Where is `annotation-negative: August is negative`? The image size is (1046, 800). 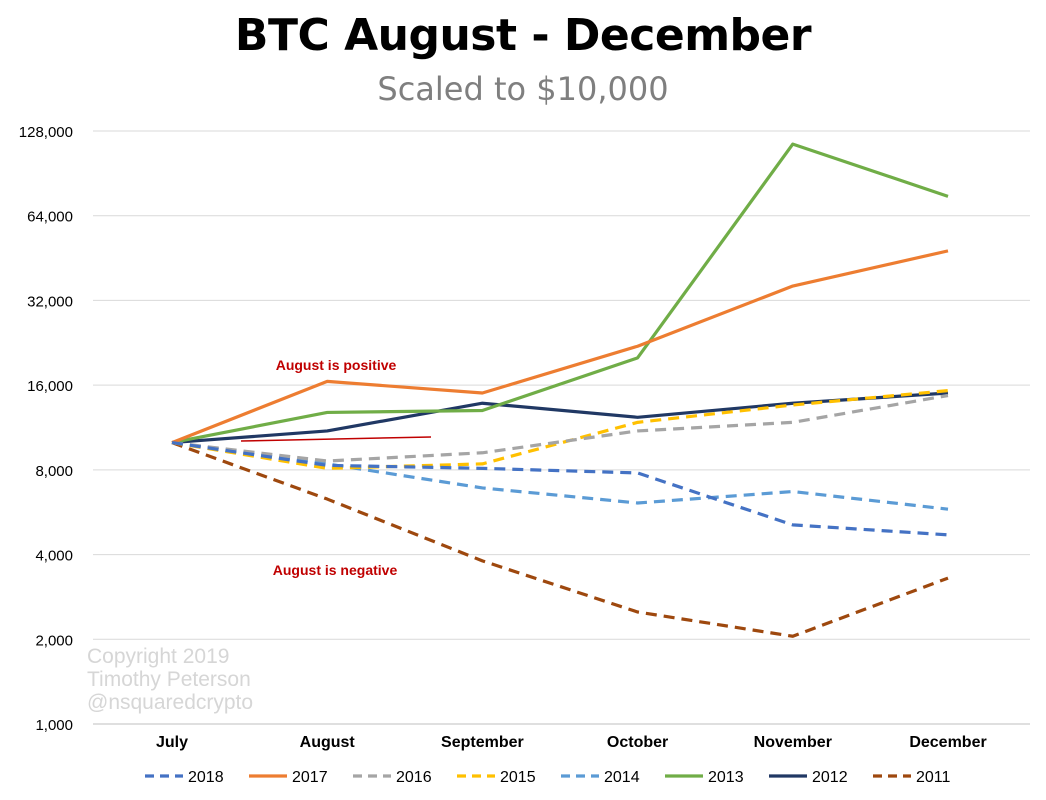
annotation-negative: August is negative is located at coordinates (335, 570).